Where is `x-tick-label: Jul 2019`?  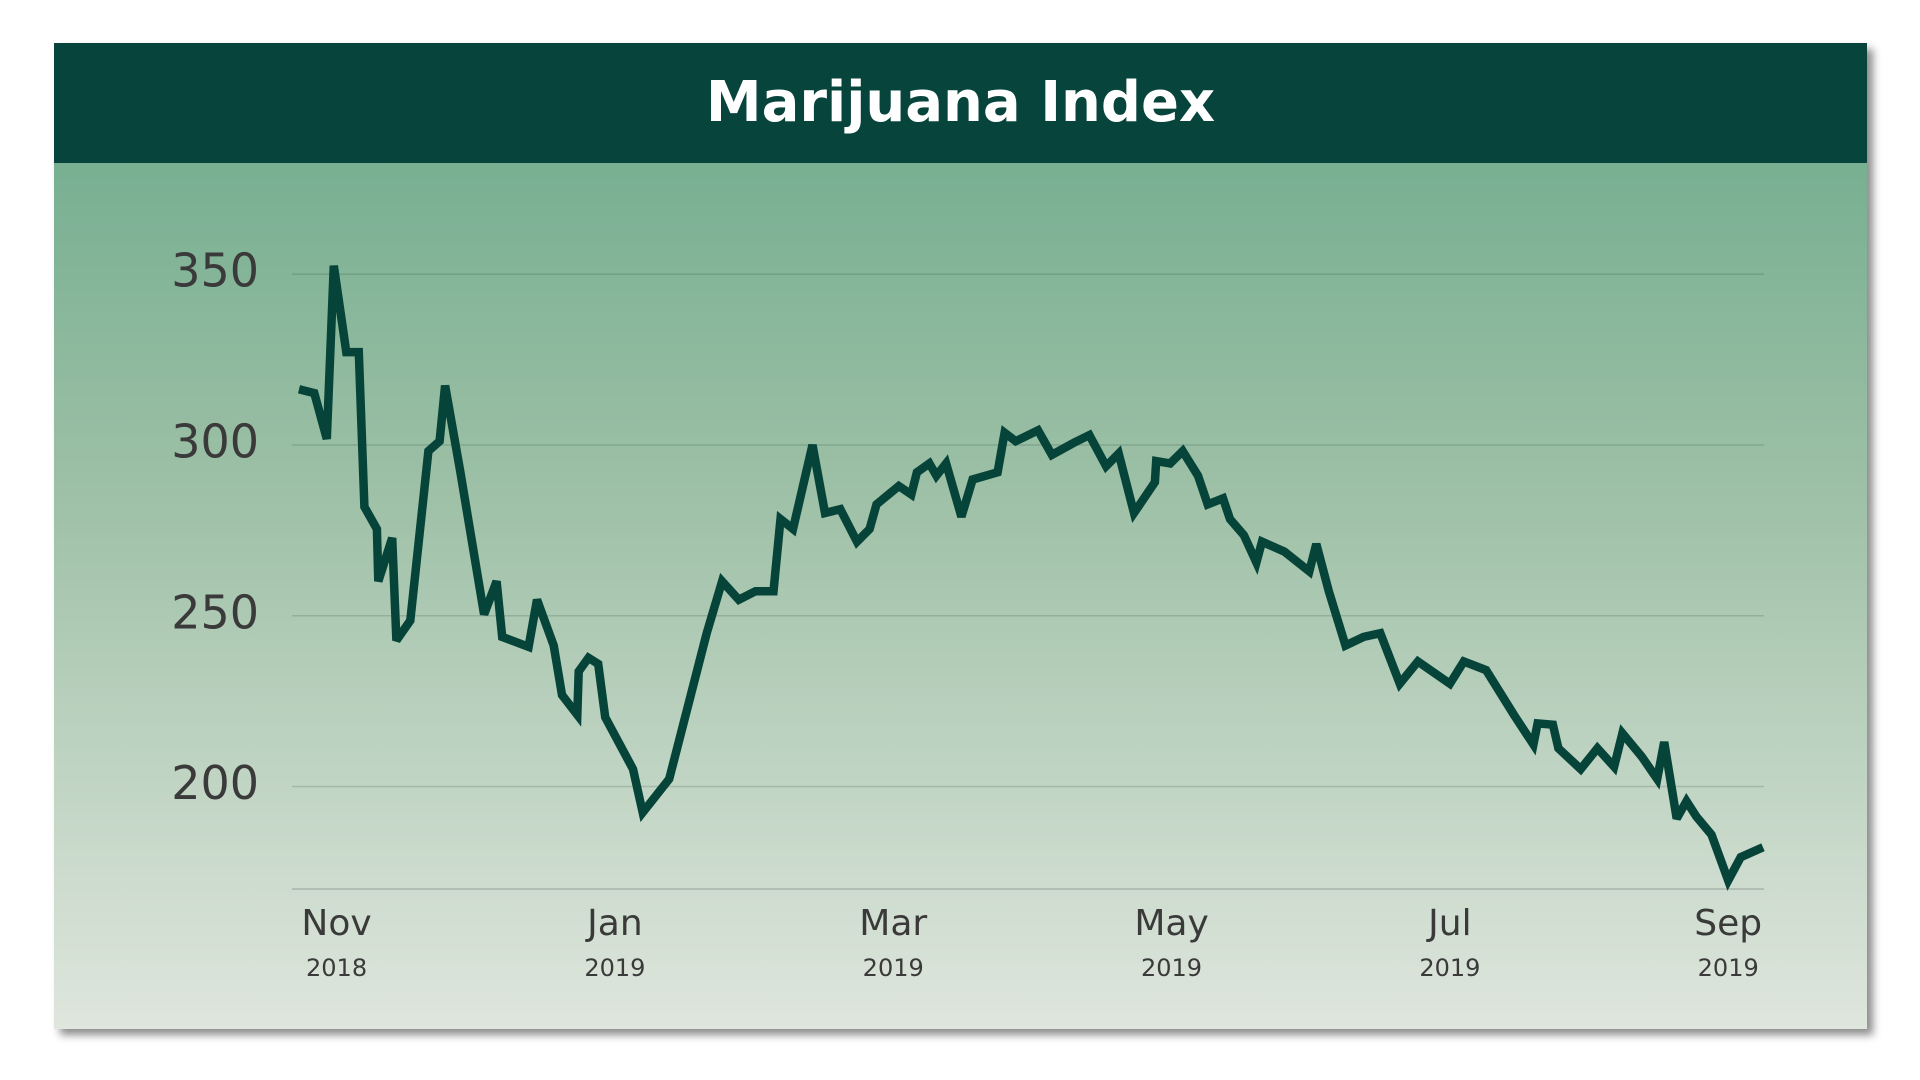 x-tick-label: Jul 2019 is located at coordinates (1450, 942).